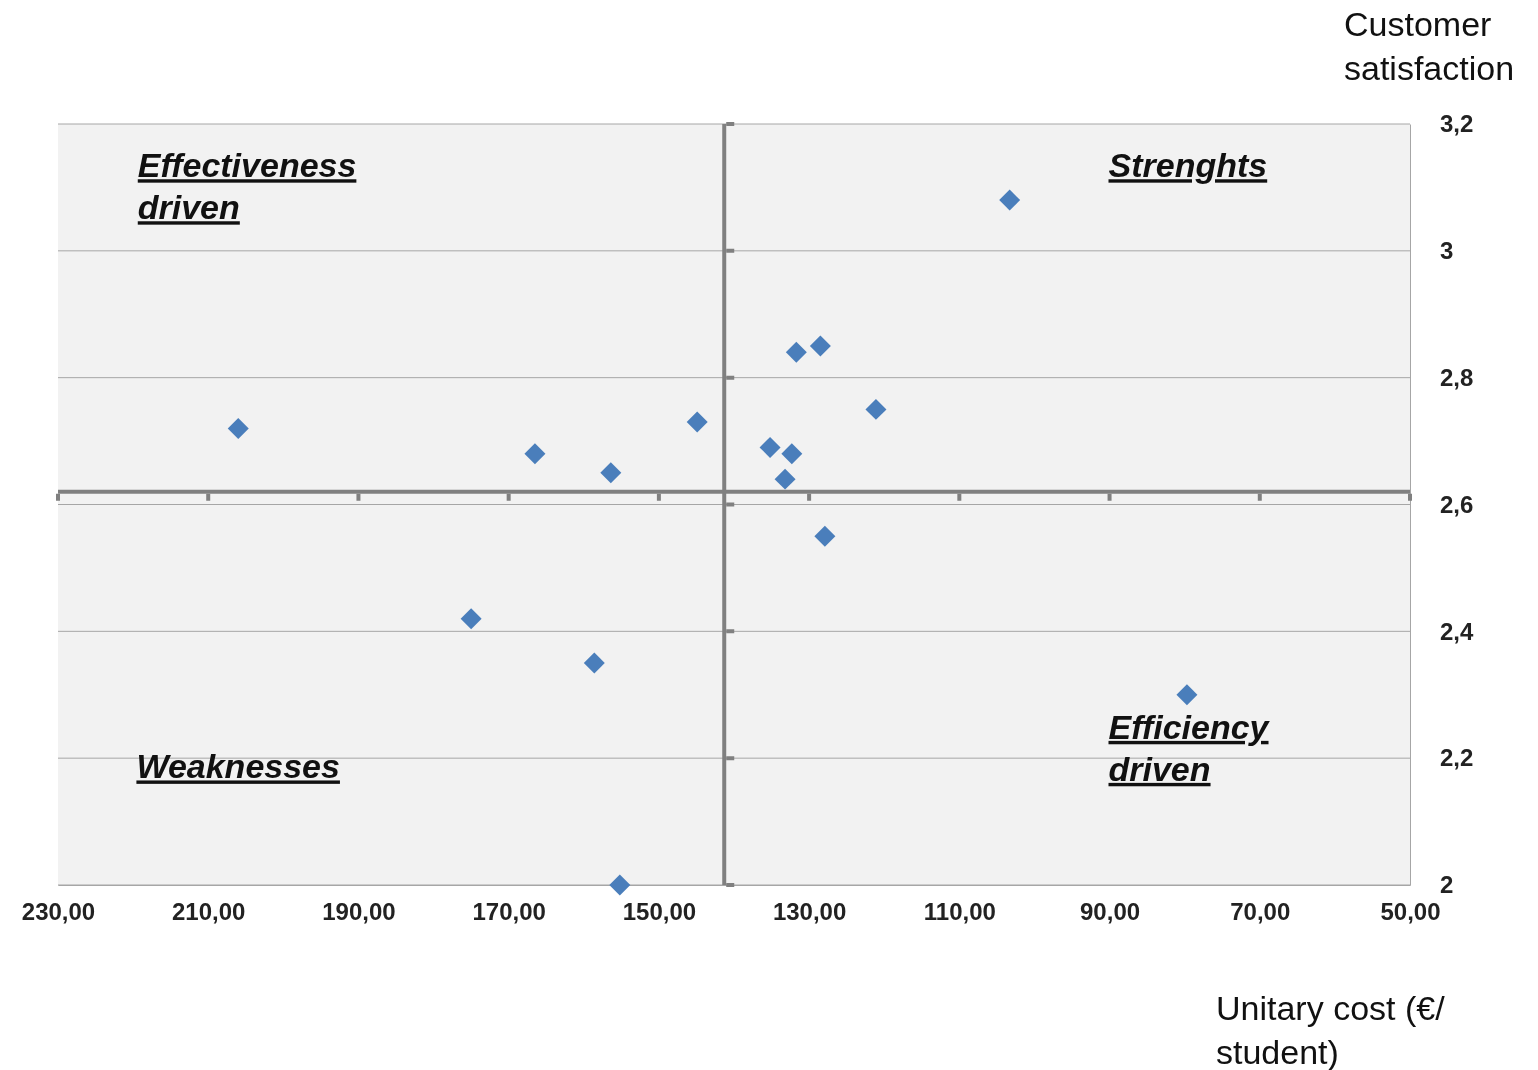 This screenshot has height=1070, width=1538. I want to click on annotation: Weaknesses, so click(238, 766).